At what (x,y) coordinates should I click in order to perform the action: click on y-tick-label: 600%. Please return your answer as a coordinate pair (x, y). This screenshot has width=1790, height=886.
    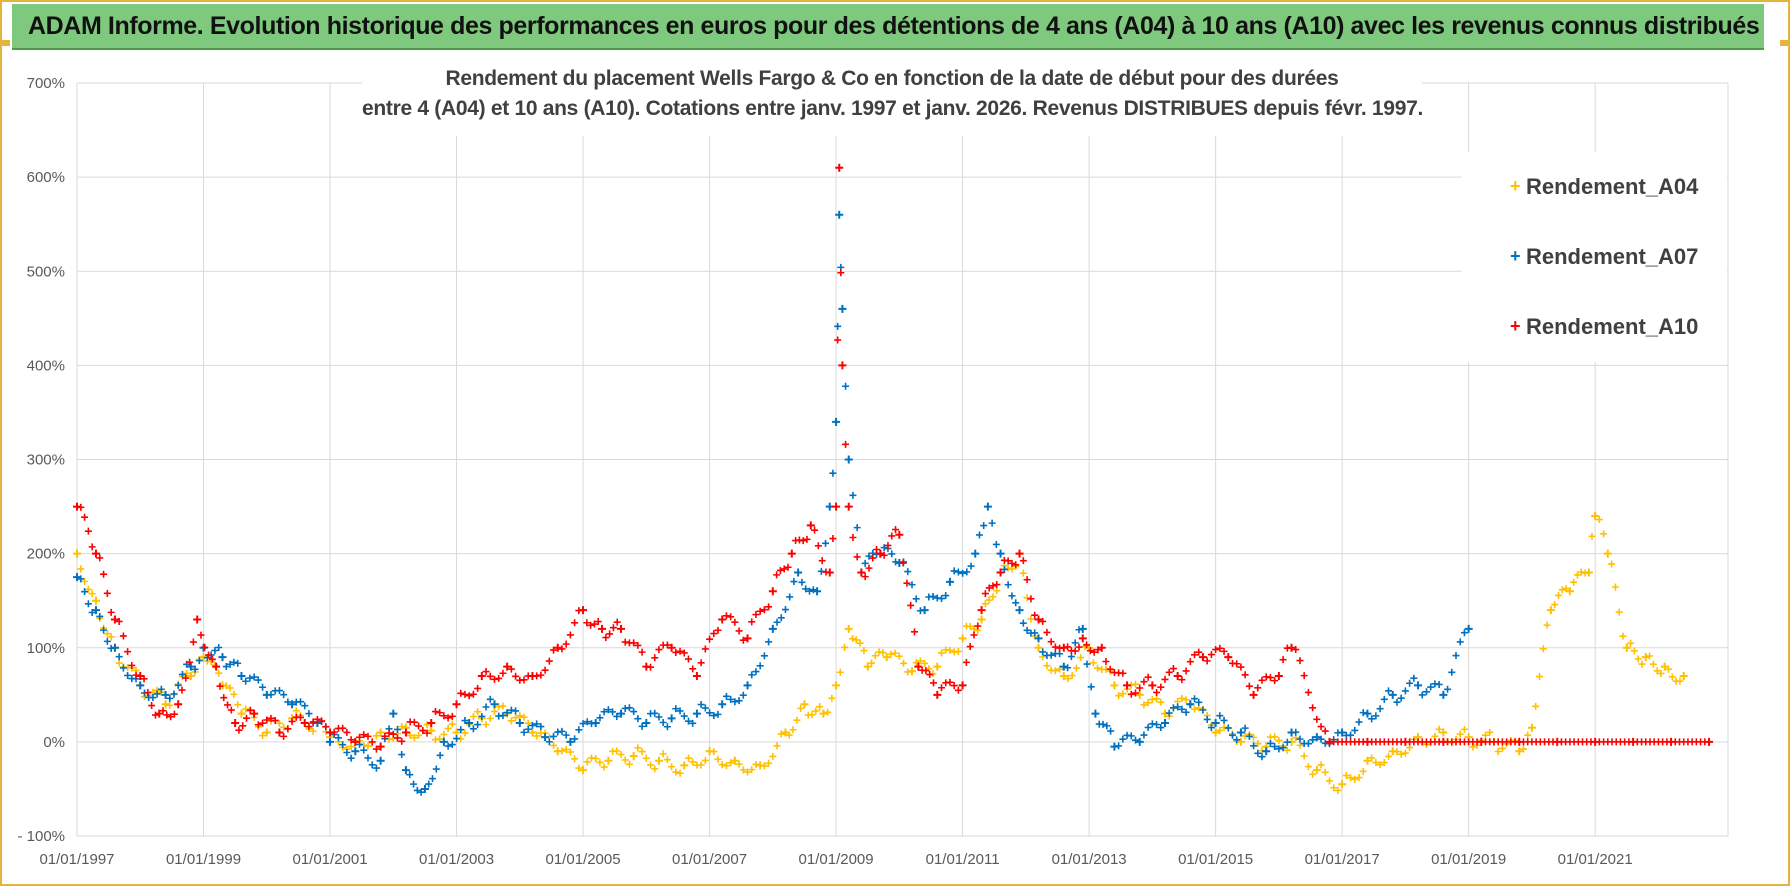
    Looking at the image, I should click on (46, 177).